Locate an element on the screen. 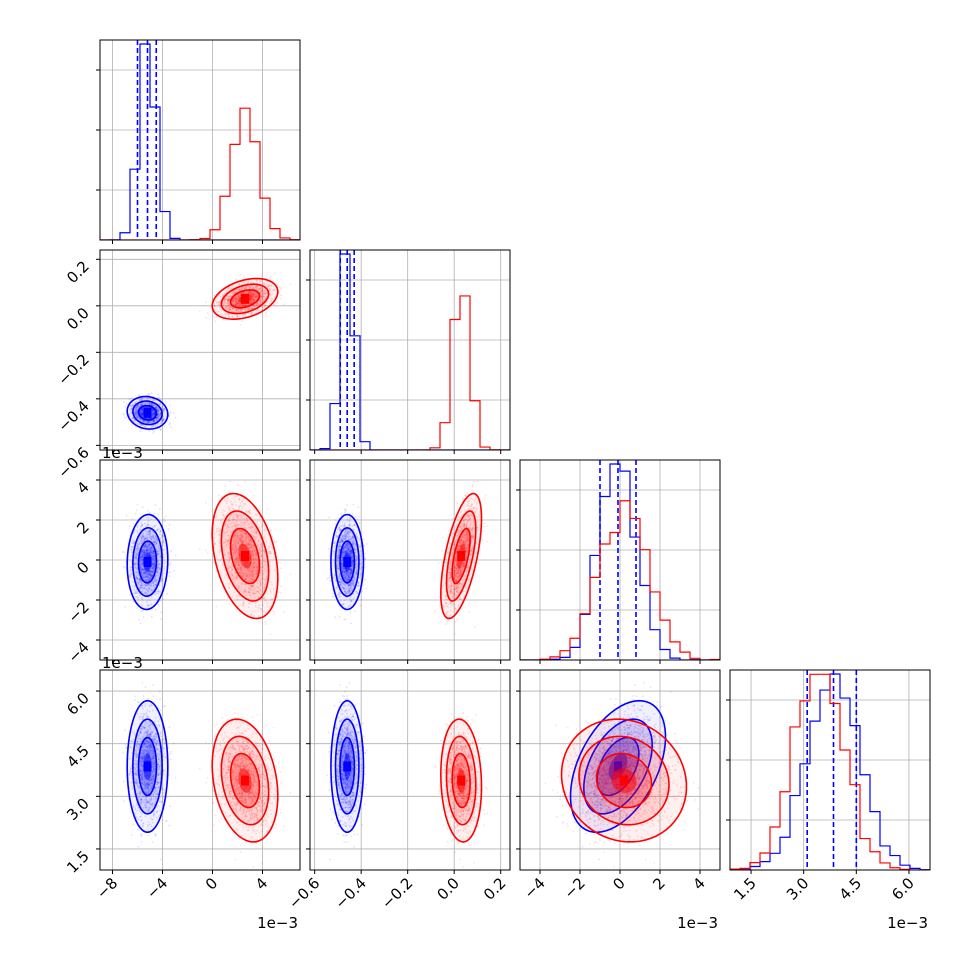  y-tick-label: 0.2 is located at coordinates (78, 272).